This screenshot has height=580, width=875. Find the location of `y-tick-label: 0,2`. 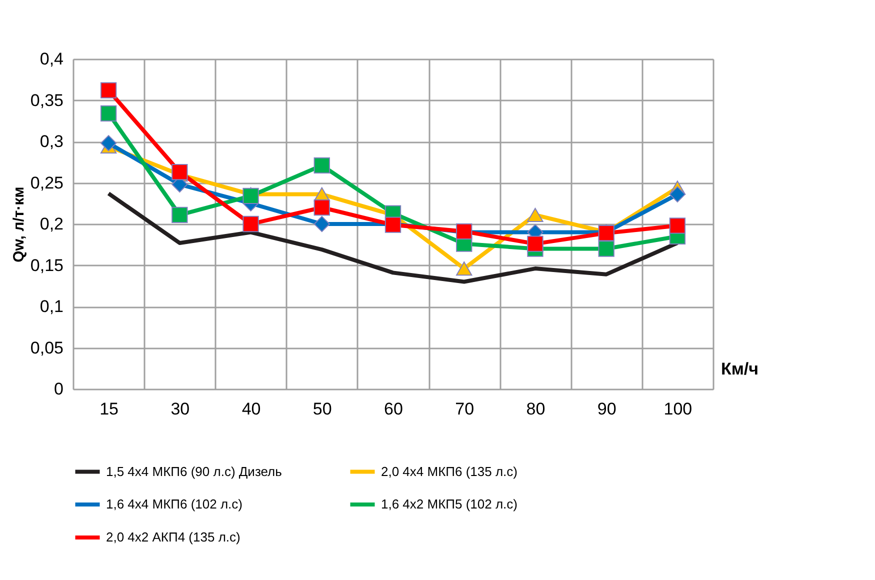

y-tick-label: 0,2 is located at coordinates (52, 224).